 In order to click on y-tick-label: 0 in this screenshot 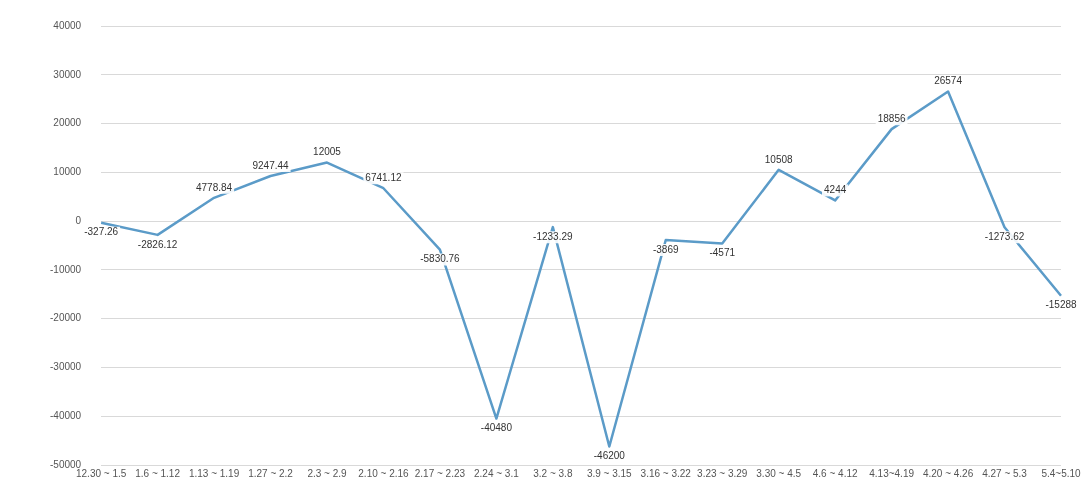, I will do `click(78, 220)`.